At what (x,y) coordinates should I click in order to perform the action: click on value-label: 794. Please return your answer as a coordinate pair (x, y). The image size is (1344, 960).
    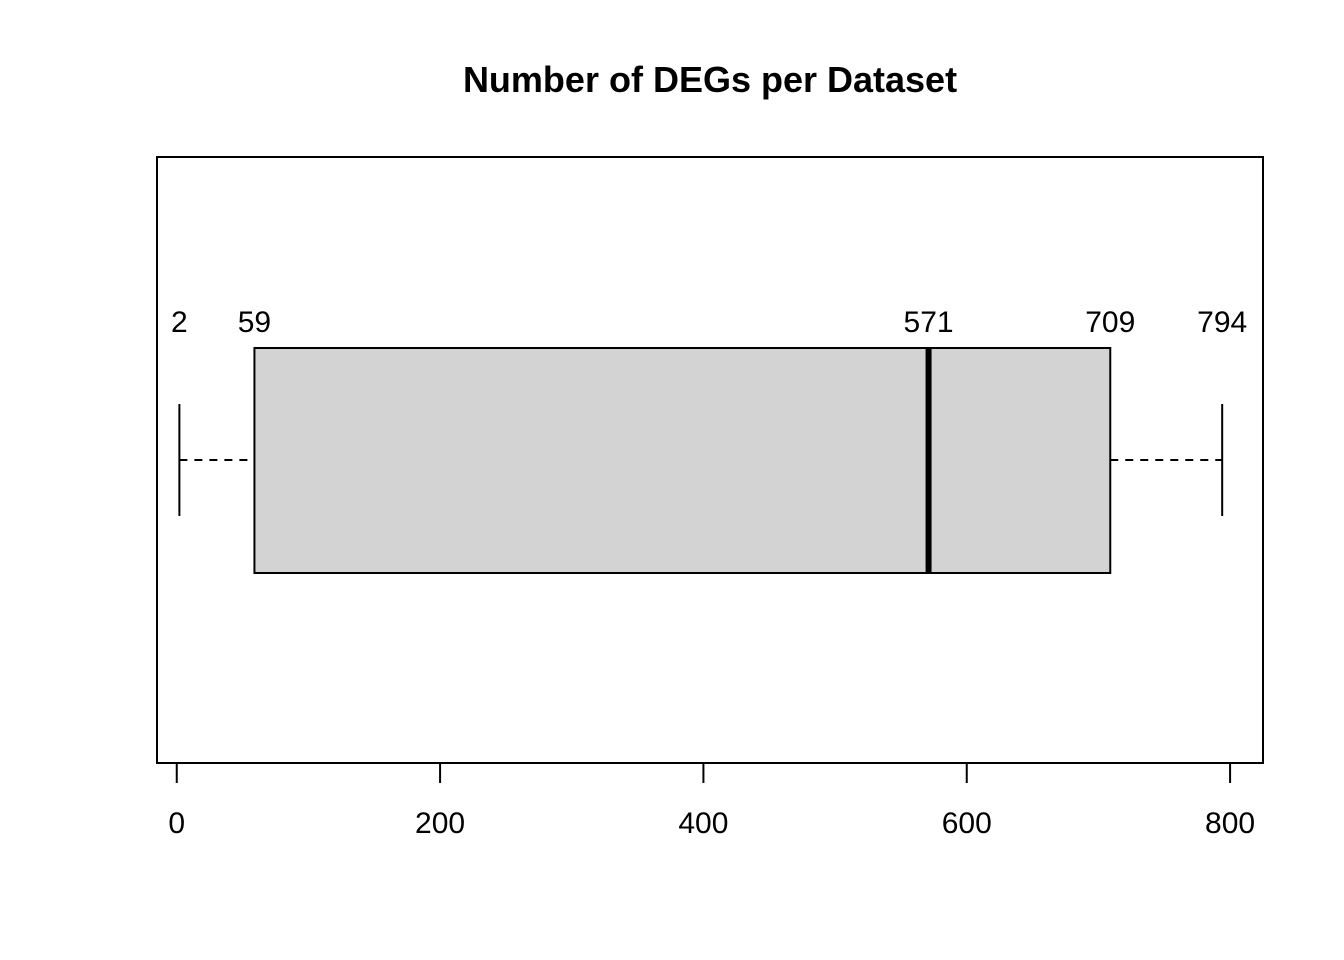
    Looking at the image, I should click on (1222, 322).